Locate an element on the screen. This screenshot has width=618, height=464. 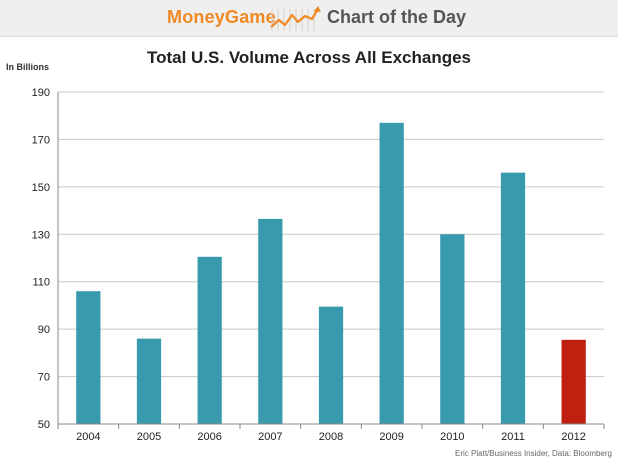
bar-2005 is located at coordinates (149, 381).